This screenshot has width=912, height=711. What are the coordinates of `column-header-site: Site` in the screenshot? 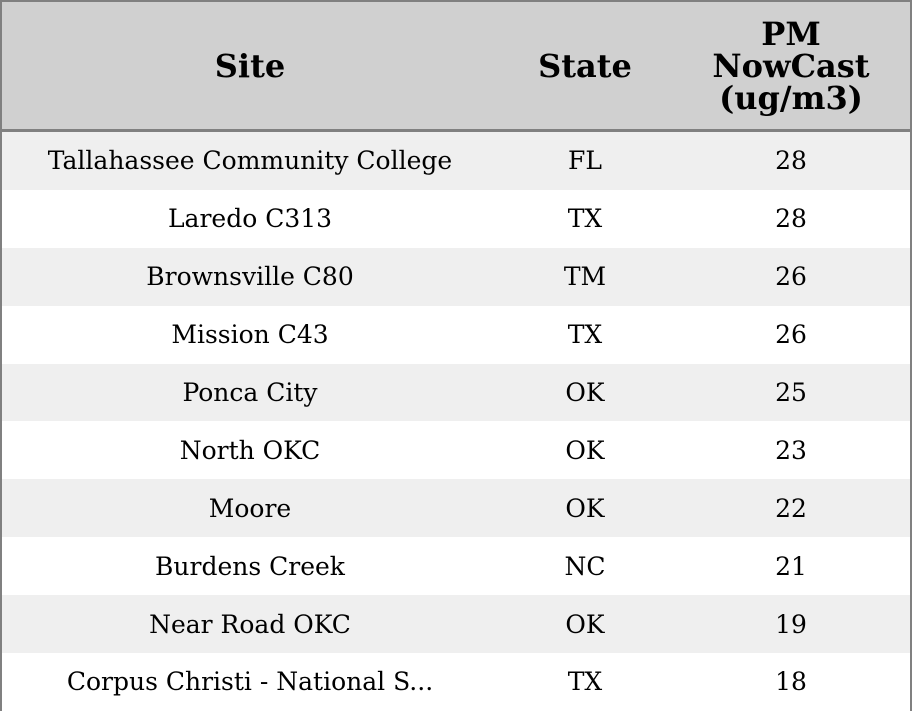 It's located at (250, 65).